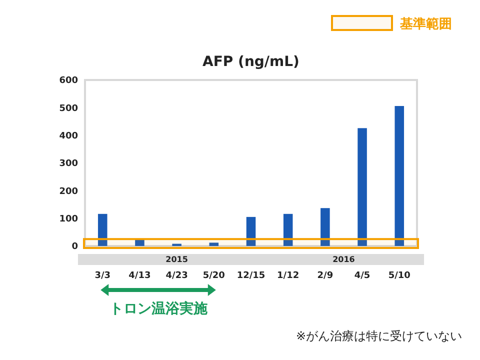 This screenshot has width=480, height=360. Describe the element at coordinates (379, 336) in the screenshot. I see `text: ※がん治療は特に受けていない` at that location.